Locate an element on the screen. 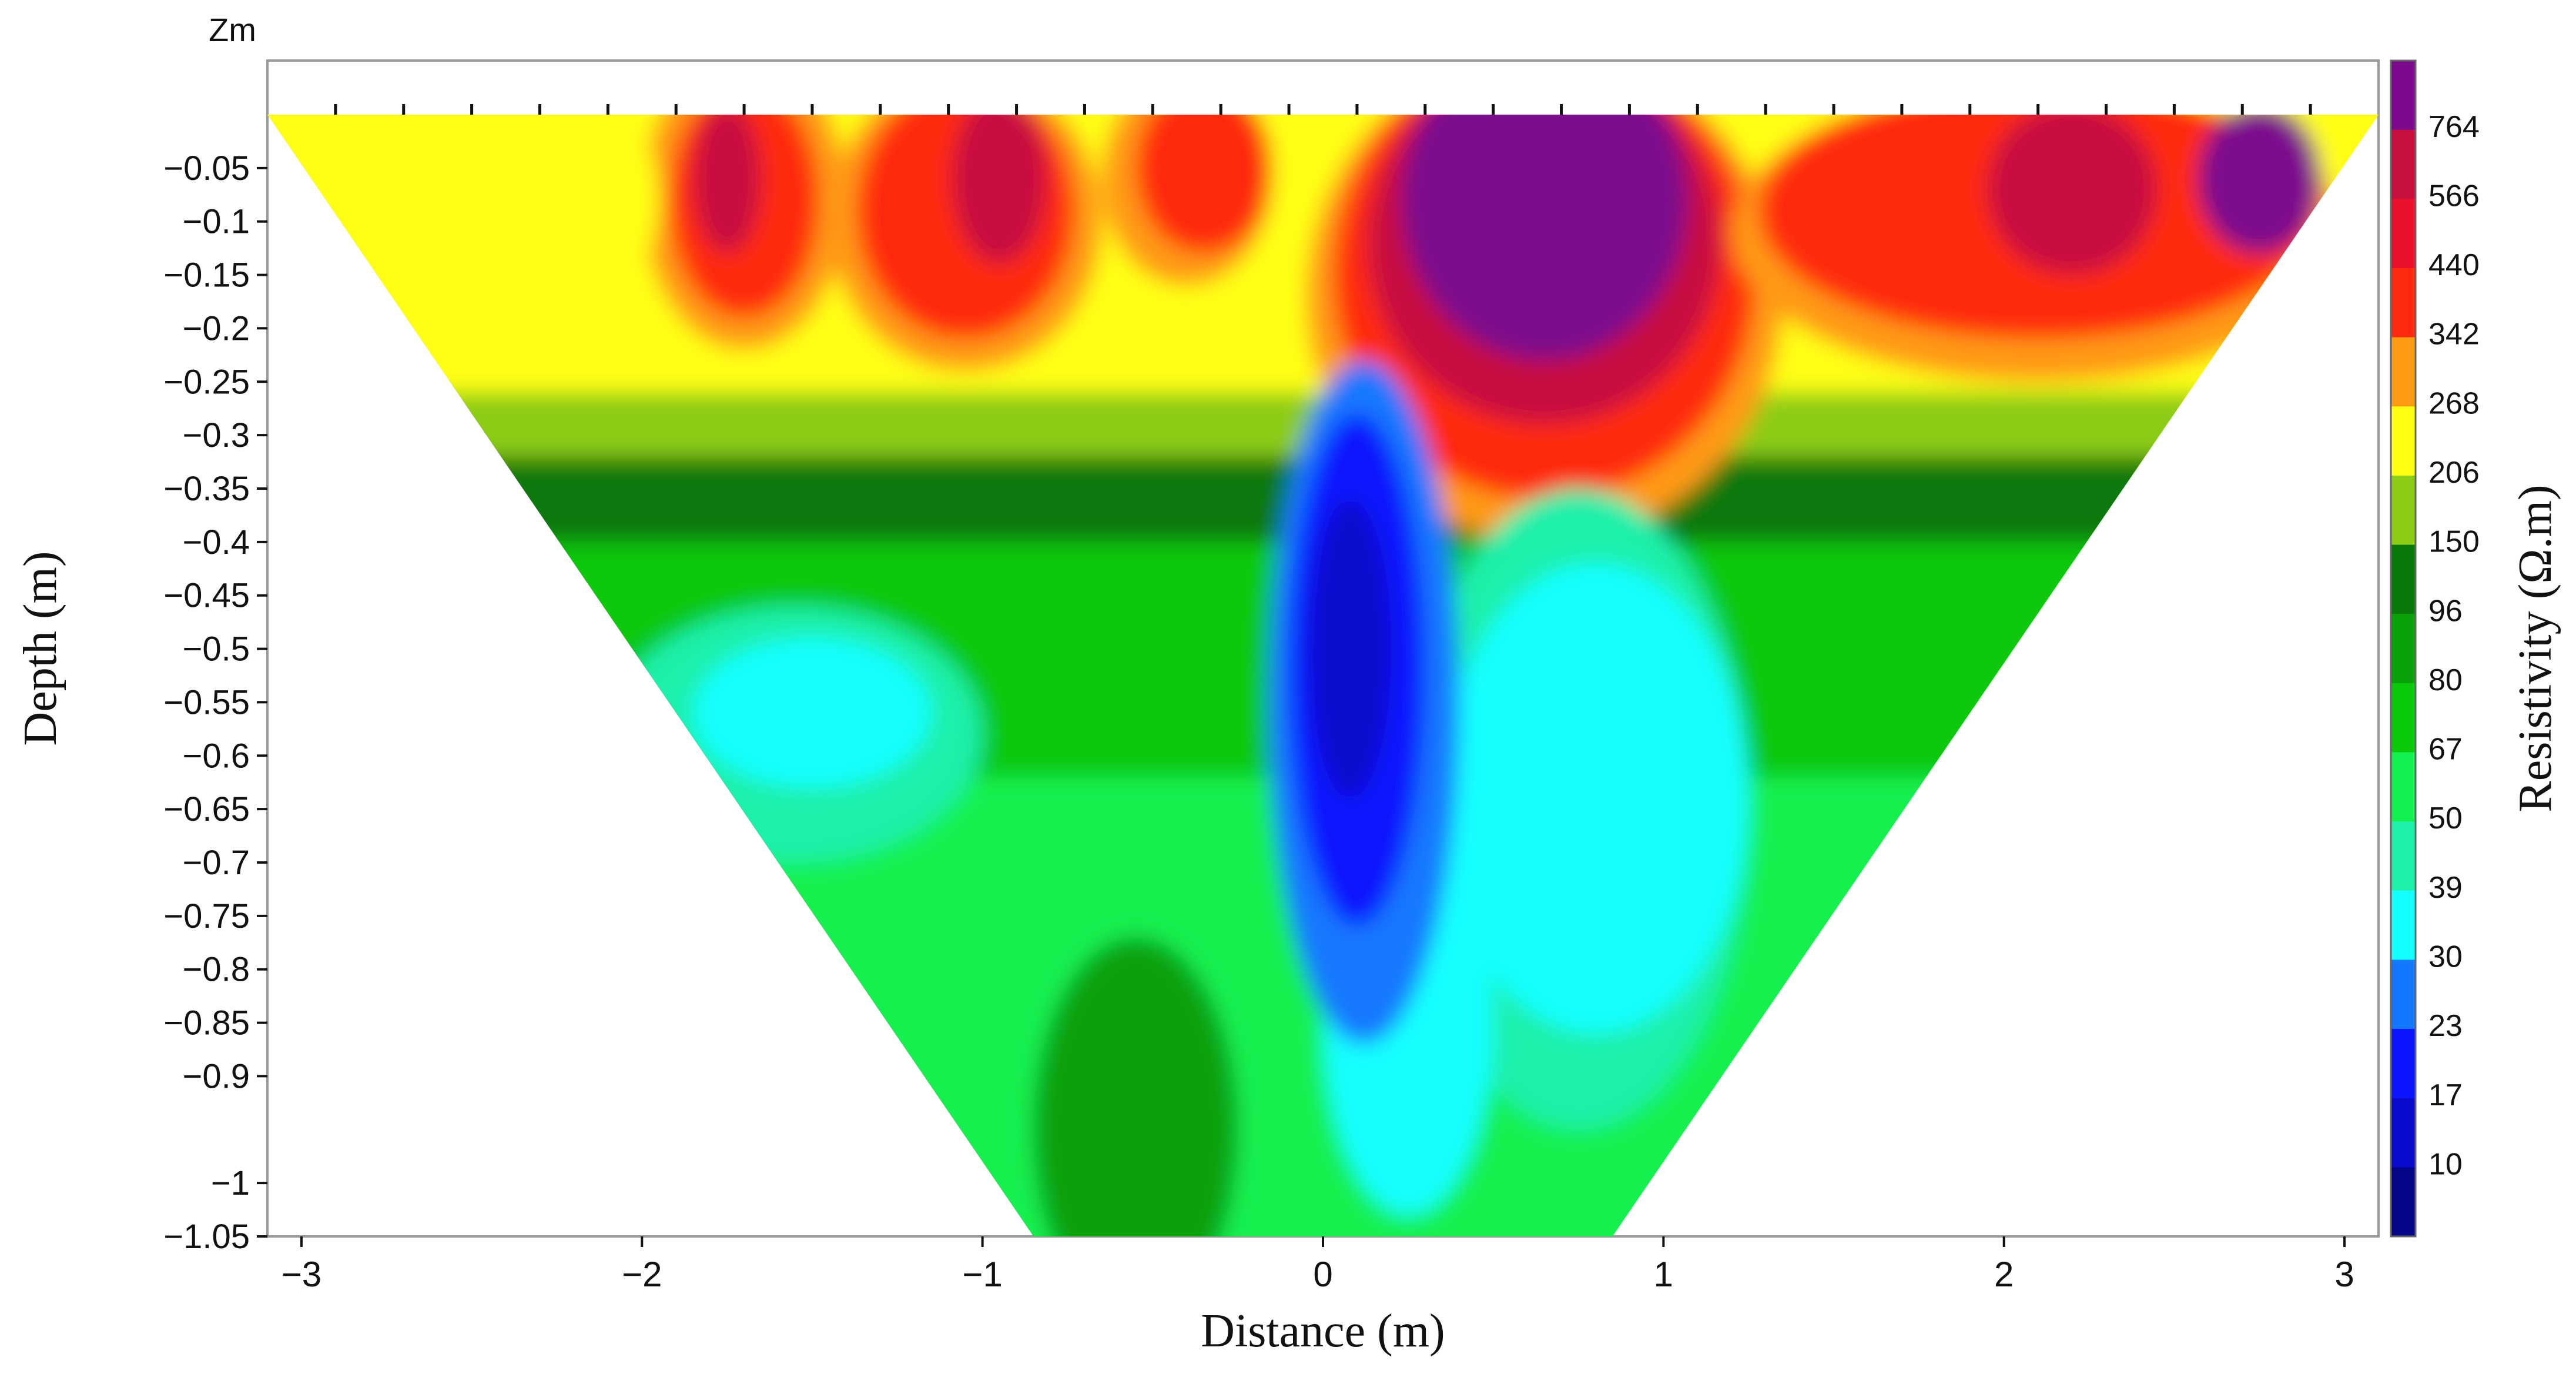  y-tick-label: −0.6 is located at coordinates (216, 756).